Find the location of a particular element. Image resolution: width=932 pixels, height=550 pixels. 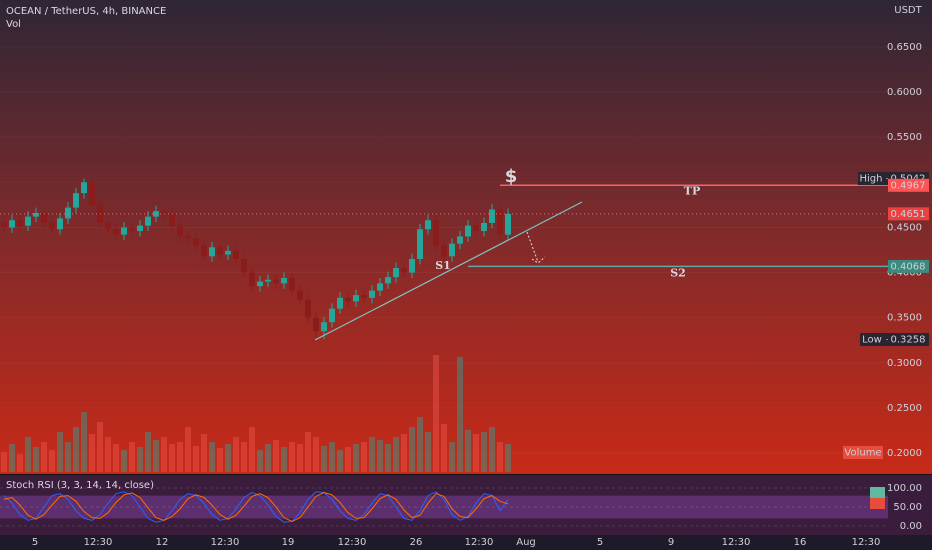

stoch-tick-label: 0.00 is located at coordinates (911, 526).